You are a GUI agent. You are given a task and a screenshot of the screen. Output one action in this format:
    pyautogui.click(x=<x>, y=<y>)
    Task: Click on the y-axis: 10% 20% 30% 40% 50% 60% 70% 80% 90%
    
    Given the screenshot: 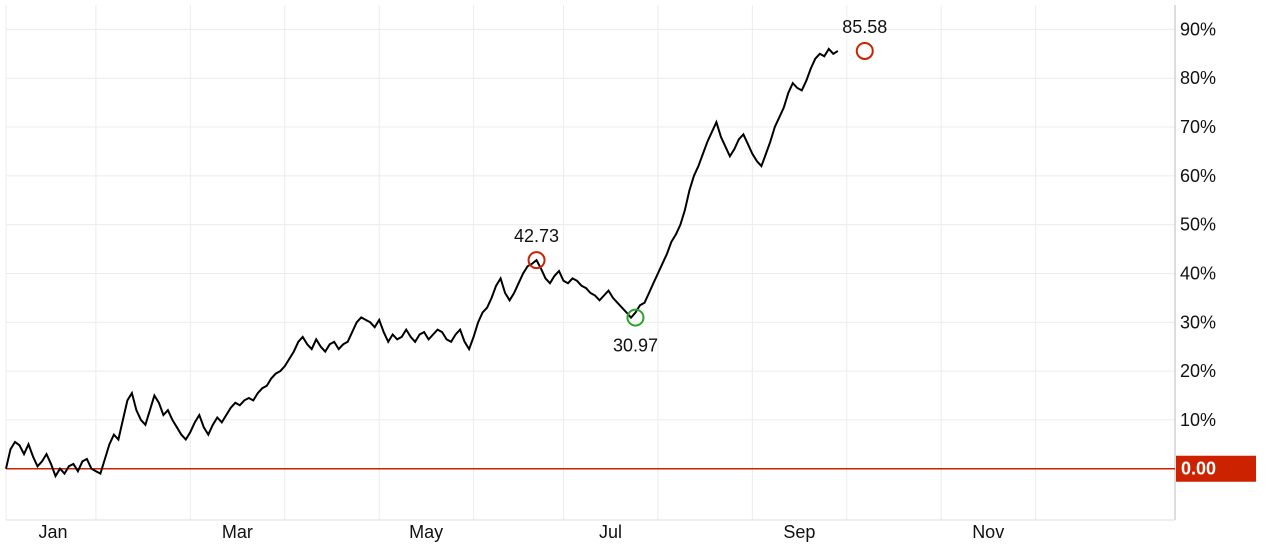 What is the action you would take?
    pyautogui.click(x=1198, y=224)
    